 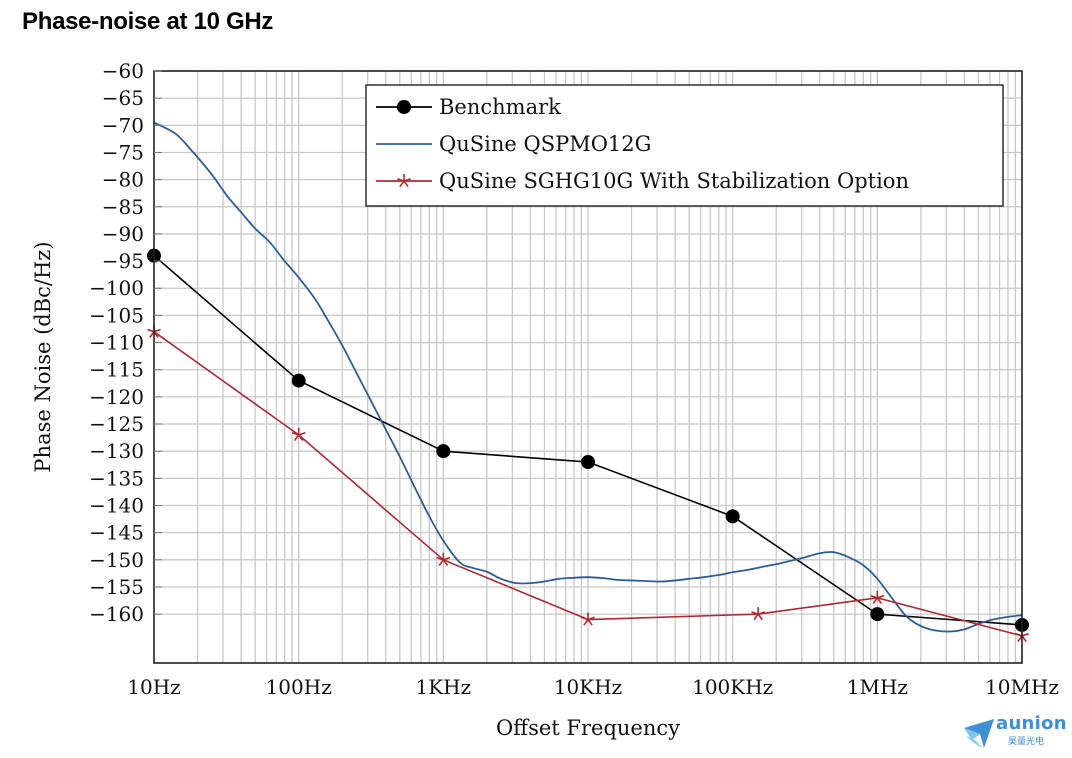 I want to click on legend-item: QuSine SGHG10G With Stabilization Option, so click(x=642, y=181).